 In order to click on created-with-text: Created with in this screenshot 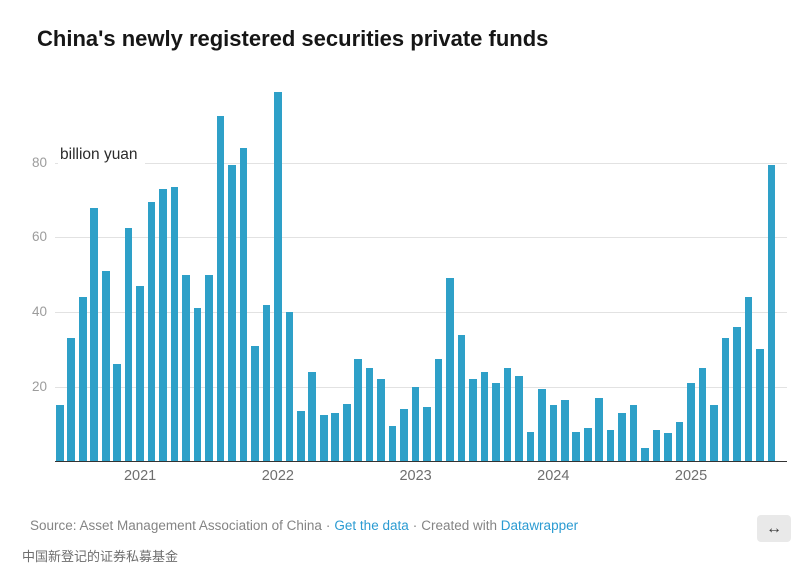, I will do `click(459, 525)`.